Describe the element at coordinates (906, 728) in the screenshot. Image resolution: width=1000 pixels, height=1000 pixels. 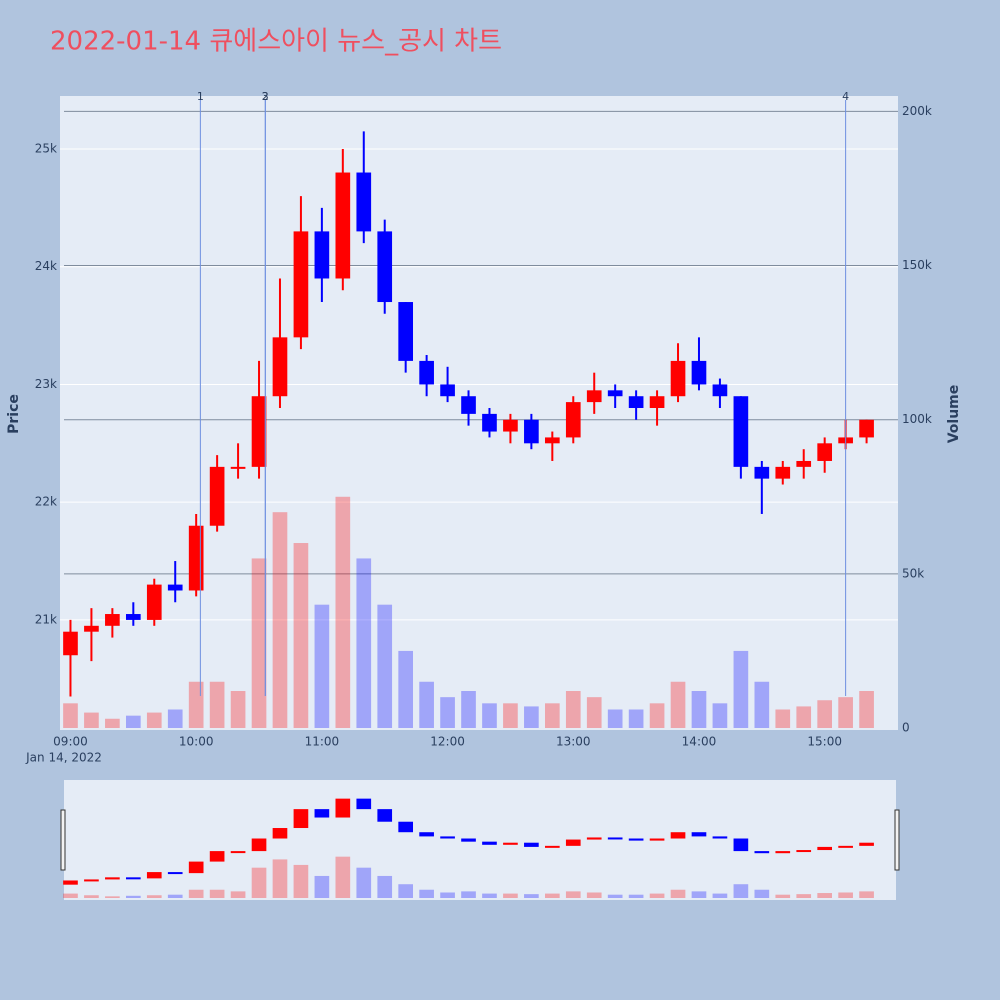
I see `y2-tick-label: 0` at that location.